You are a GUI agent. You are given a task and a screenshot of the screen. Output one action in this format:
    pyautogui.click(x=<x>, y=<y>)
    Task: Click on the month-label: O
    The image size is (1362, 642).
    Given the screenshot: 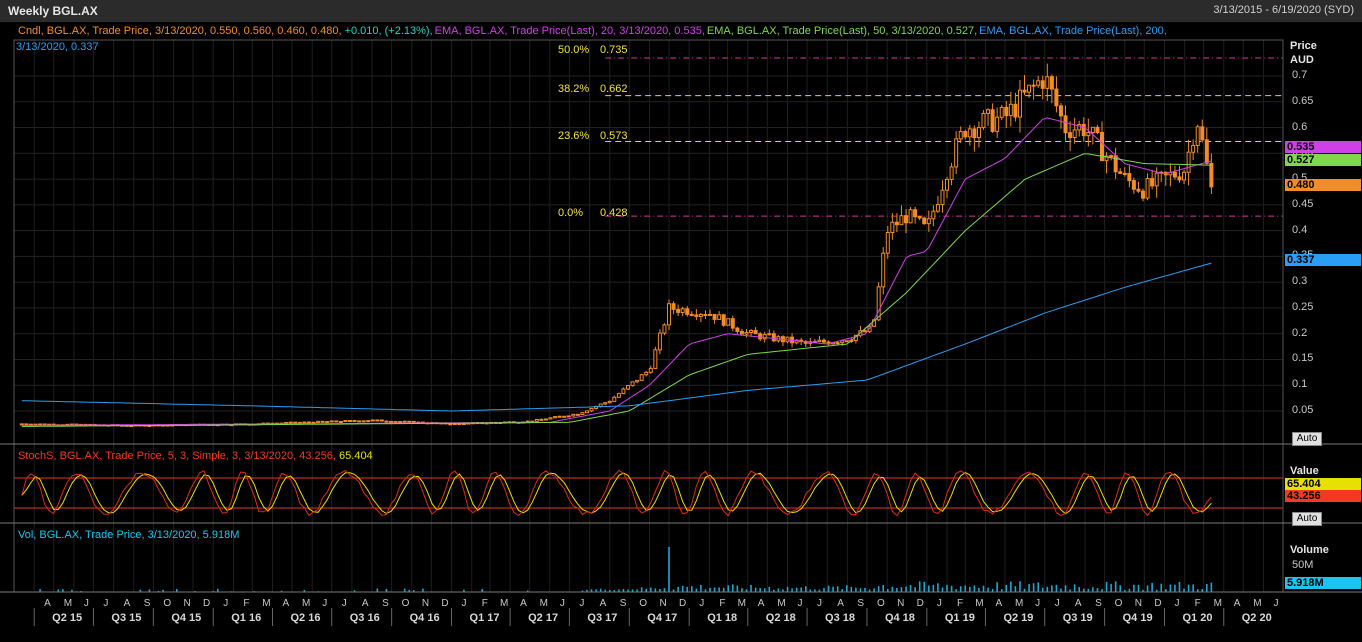 What is the action you would take?
    pyautogui.click(x=1118, y=603)
    